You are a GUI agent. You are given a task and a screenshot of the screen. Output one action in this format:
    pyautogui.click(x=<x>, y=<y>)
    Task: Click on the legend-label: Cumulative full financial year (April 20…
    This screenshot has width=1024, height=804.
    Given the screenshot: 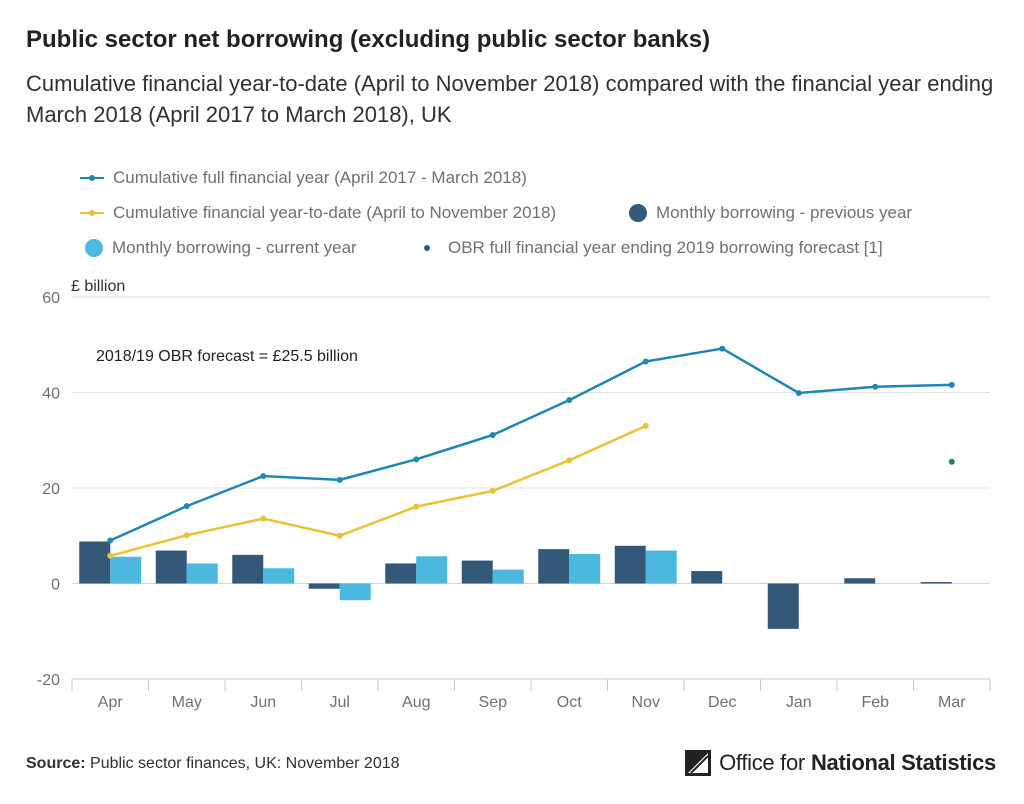 What is the action you would take?
    pyautogui.click(x=320, y=177)
    